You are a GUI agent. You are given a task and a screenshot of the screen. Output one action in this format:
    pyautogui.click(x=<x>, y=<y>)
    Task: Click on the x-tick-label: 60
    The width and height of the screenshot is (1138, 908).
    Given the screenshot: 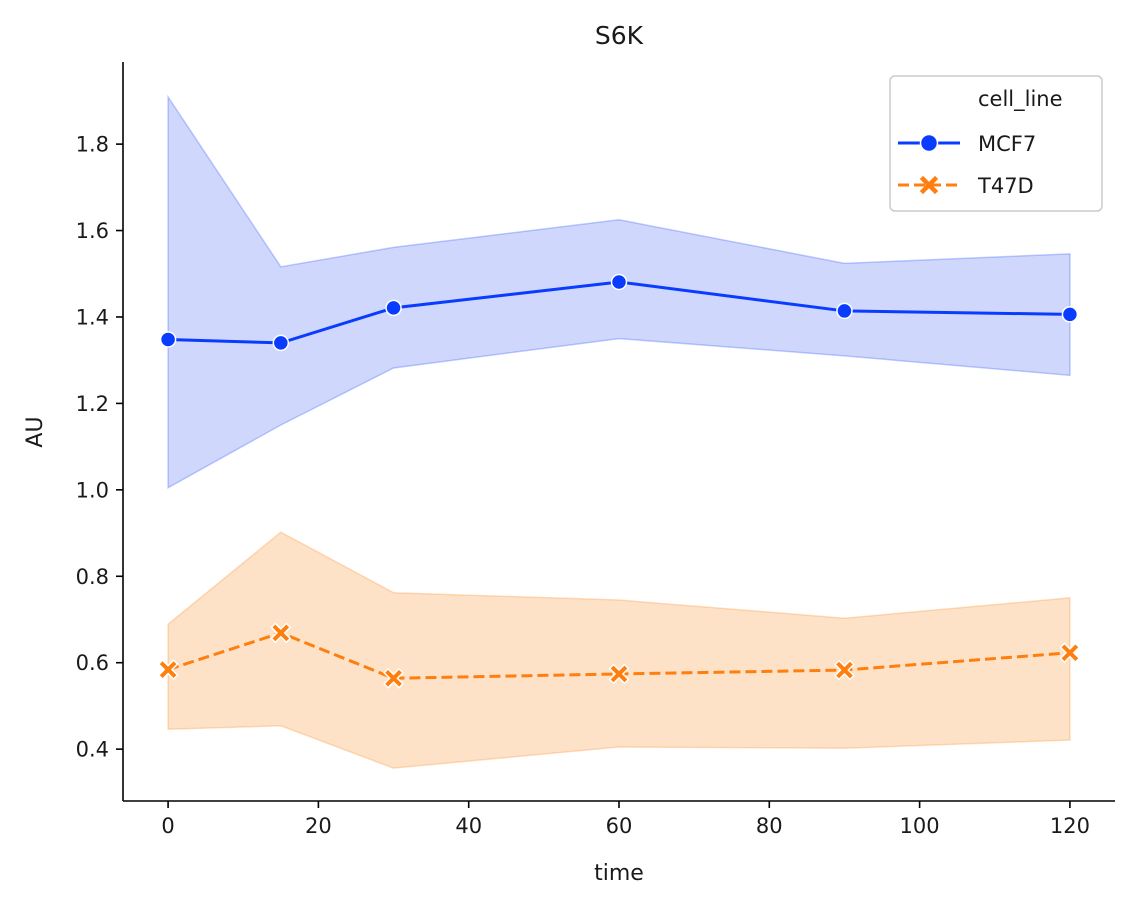 What is the action you would take?
    pyautogui.click(x=619, y=826)
    